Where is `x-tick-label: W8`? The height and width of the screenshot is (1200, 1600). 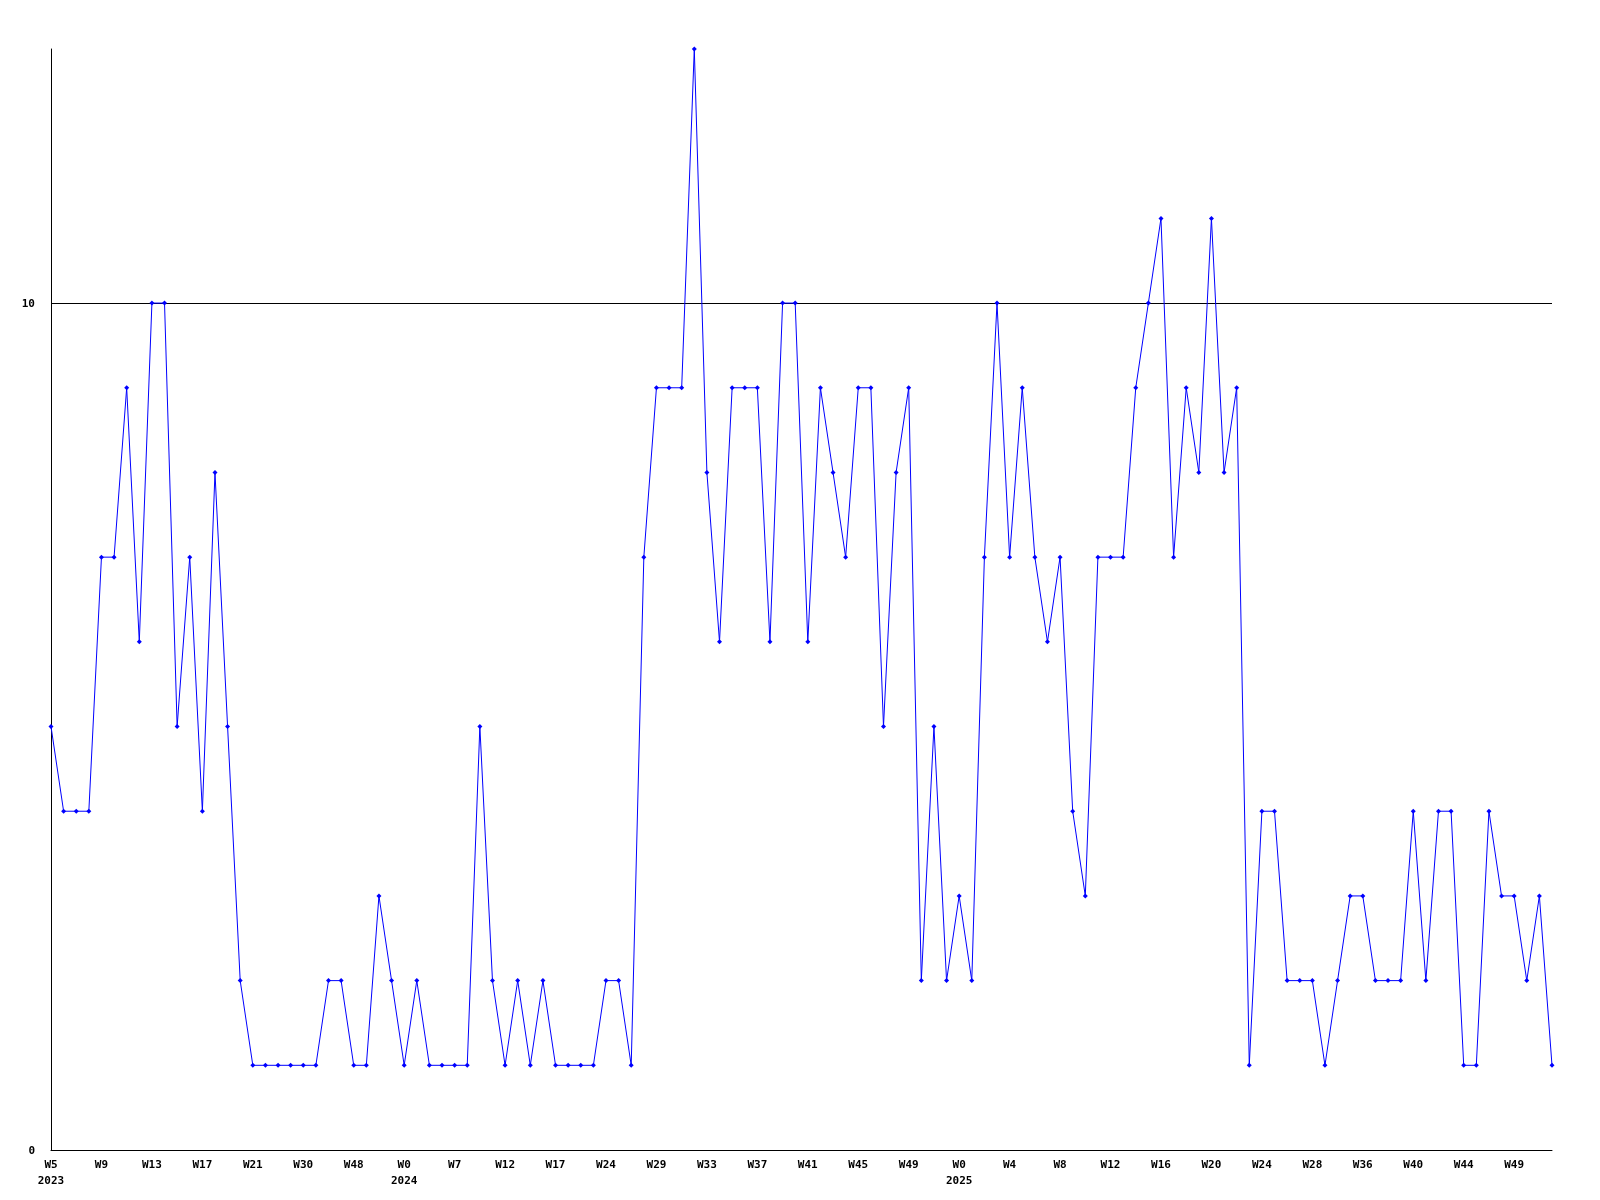 x-tick-label: W8 is located at coordinates (1060, 1164).